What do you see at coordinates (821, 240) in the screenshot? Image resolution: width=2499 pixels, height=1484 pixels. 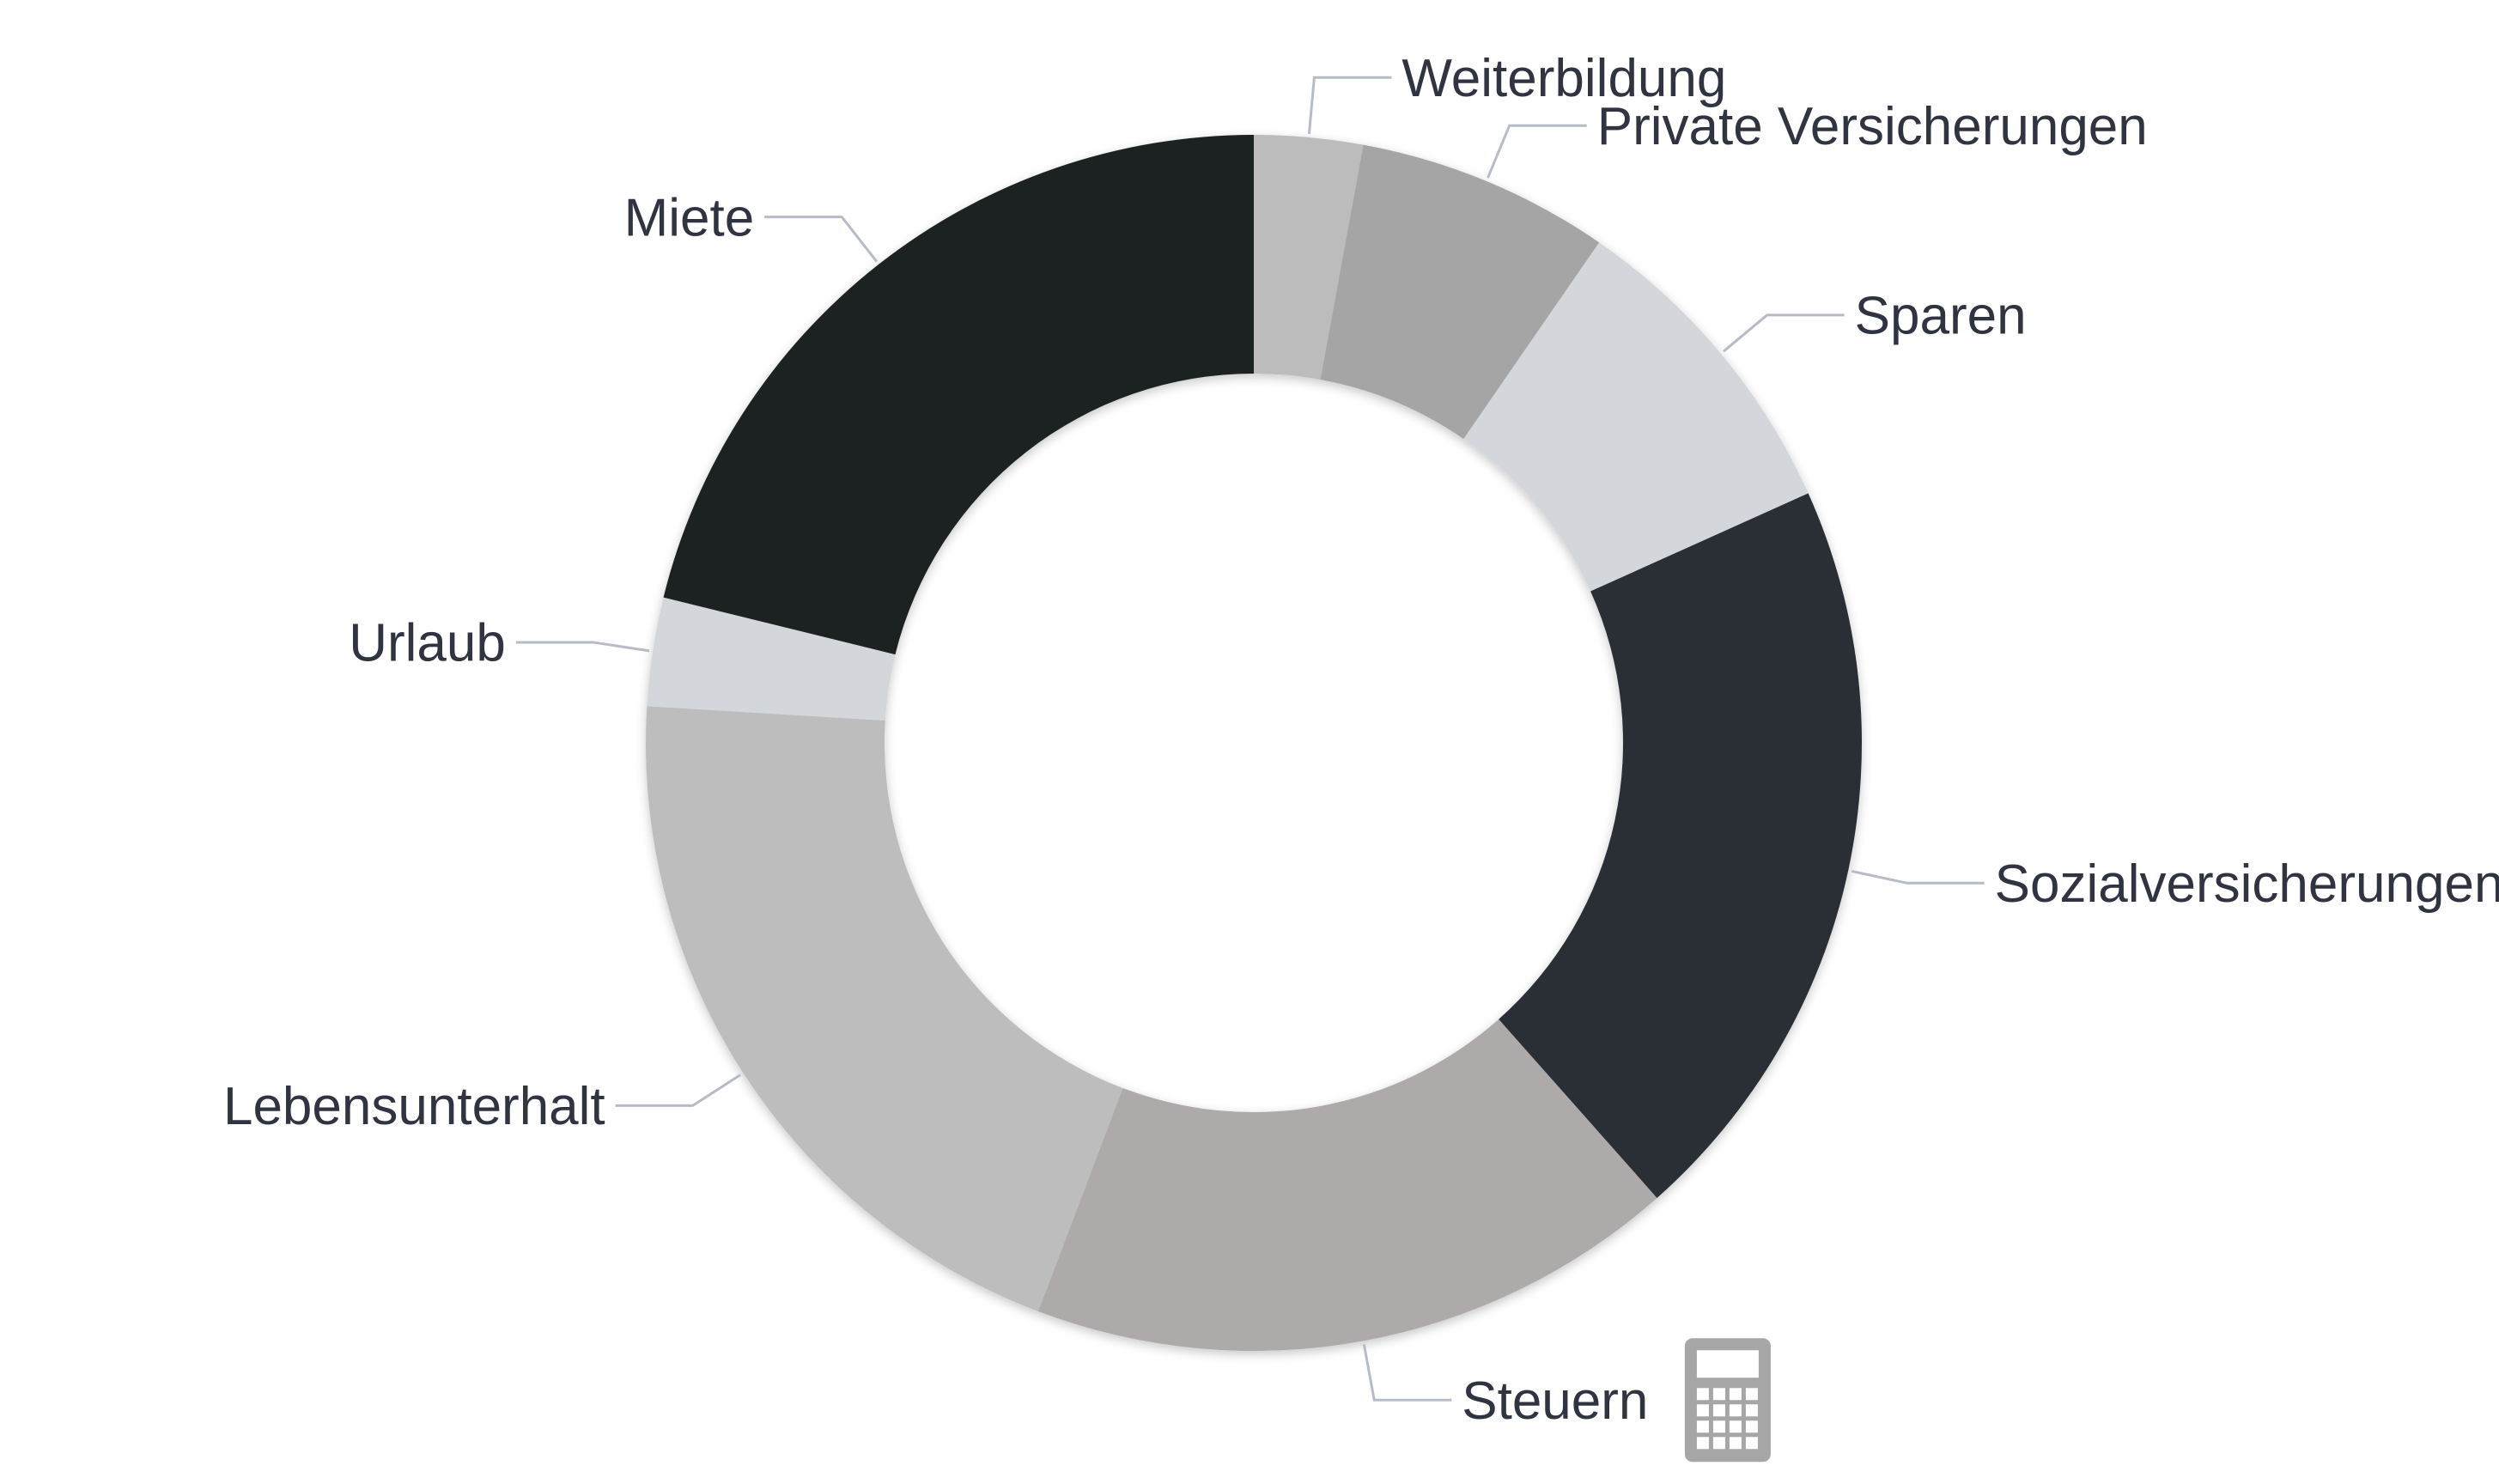 I see `leader-line-miete` at bounding box center [821, 240].